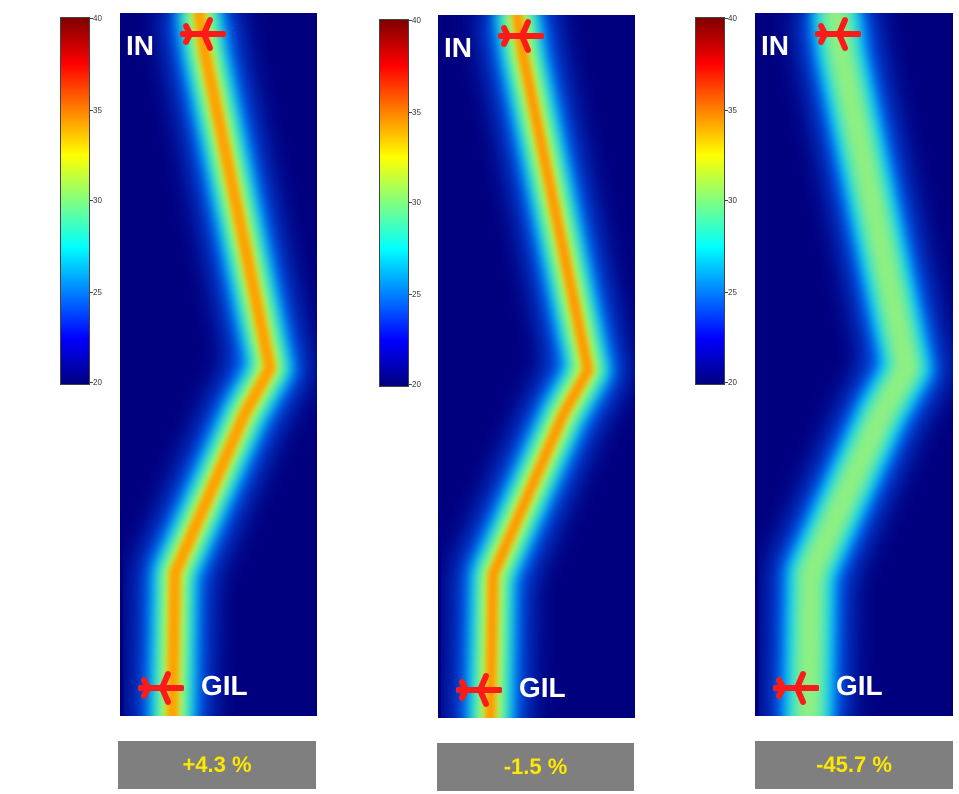  Describe the element at coordinates (854, 765) in the screenshot. I see `change-badge: -45.7 %` at that location.